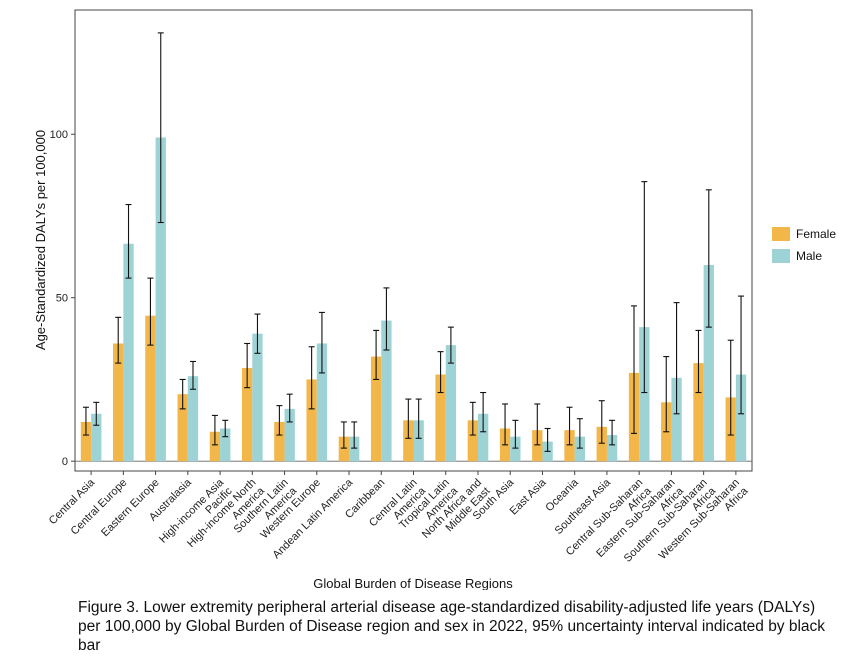  What do you see at coordinates (225, 445) in the screenshot?
I see `bar-male-high-income-asia-pacific` at bounding box center [225, 445].